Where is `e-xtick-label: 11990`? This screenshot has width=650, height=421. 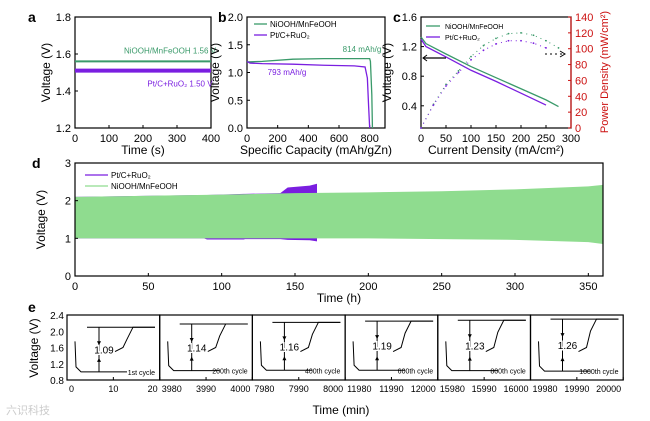 e-xtick-label: 11990 is located at coordinates (391, 389).